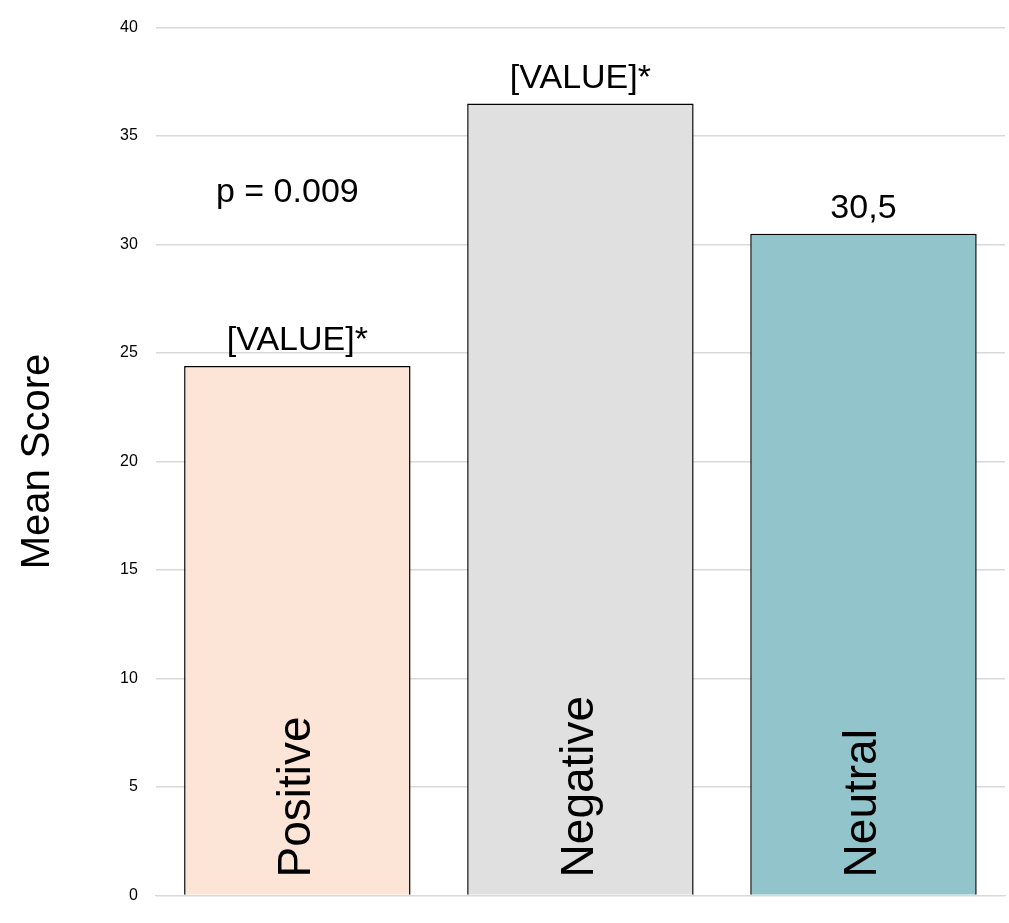 The height and width of the screenshot is (923, 1009). Describe the element at coordinates (129, 569) in the screenshot. I see `y-tick-label: 15` at that location.